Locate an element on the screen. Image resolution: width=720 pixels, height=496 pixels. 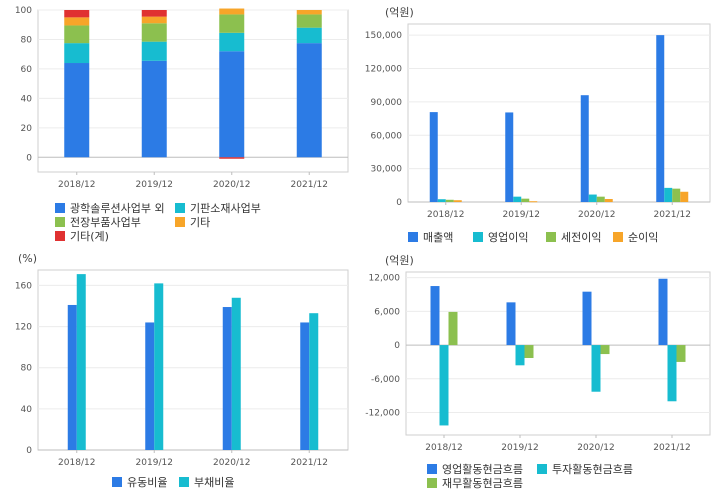
income-unit-label: (억원) is located at coordinates (399, 12).